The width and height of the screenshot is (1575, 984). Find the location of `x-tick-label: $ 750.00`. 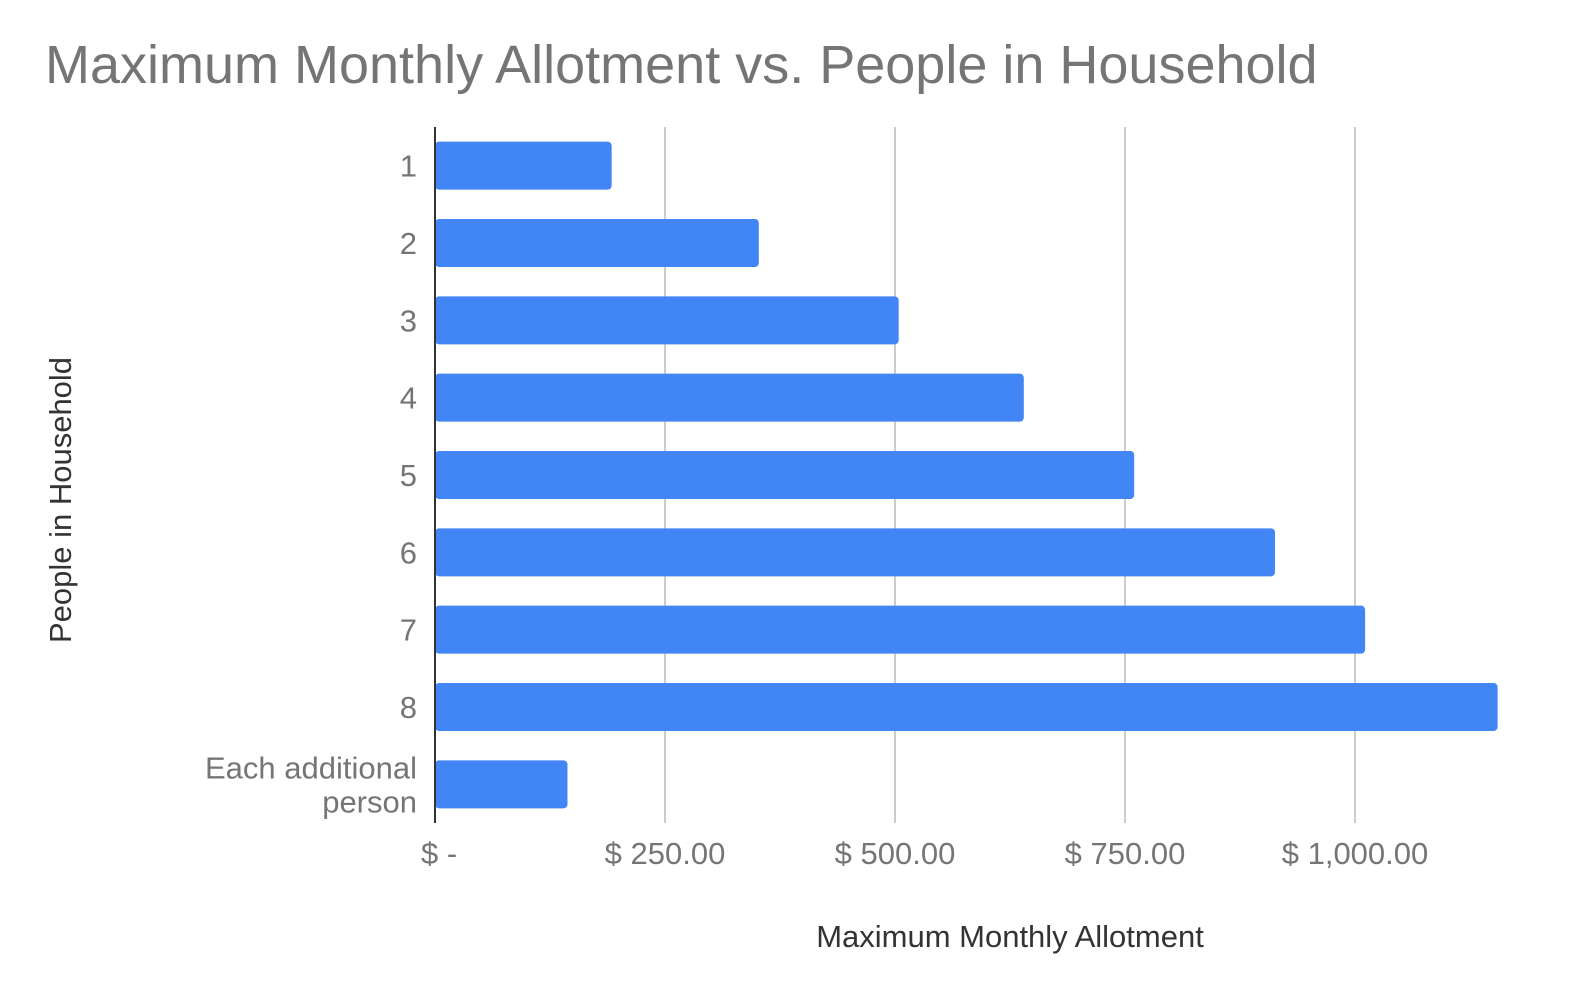

x-tick-label: $ 750.00 is located at coordinates (1125, 853).